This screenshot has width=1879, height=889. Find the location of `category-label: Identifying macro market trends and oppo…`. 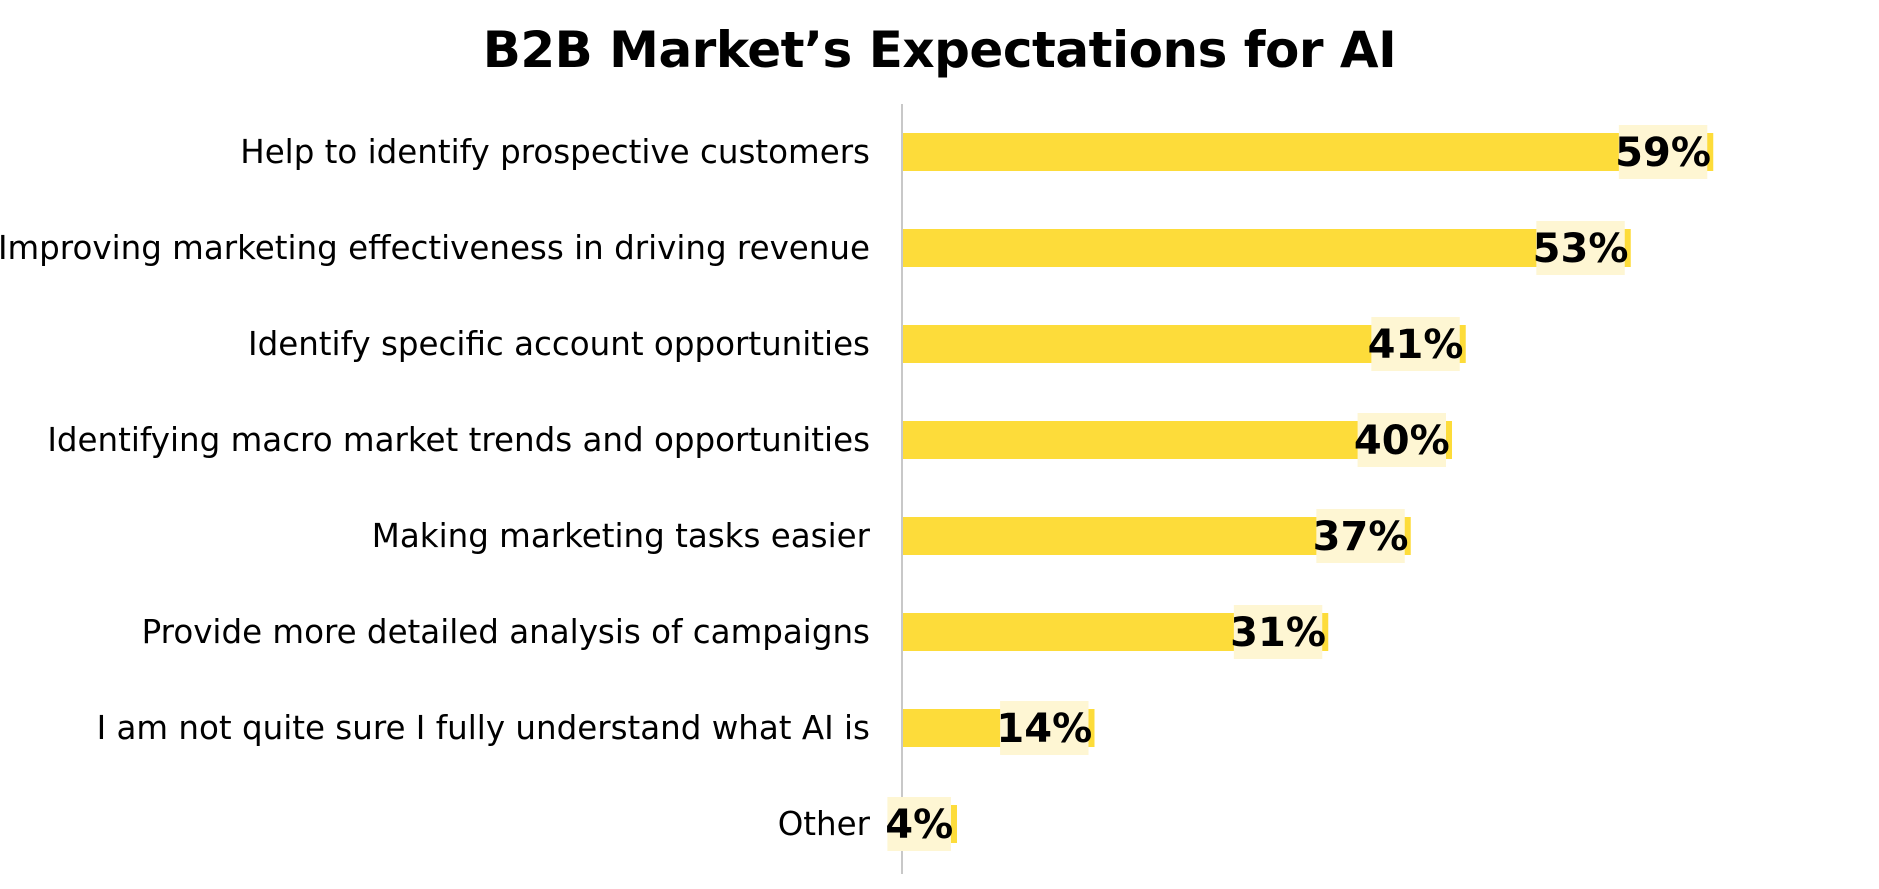

category-label: Identifying macro market trends and oppo… is located at coordinates (458, 440).